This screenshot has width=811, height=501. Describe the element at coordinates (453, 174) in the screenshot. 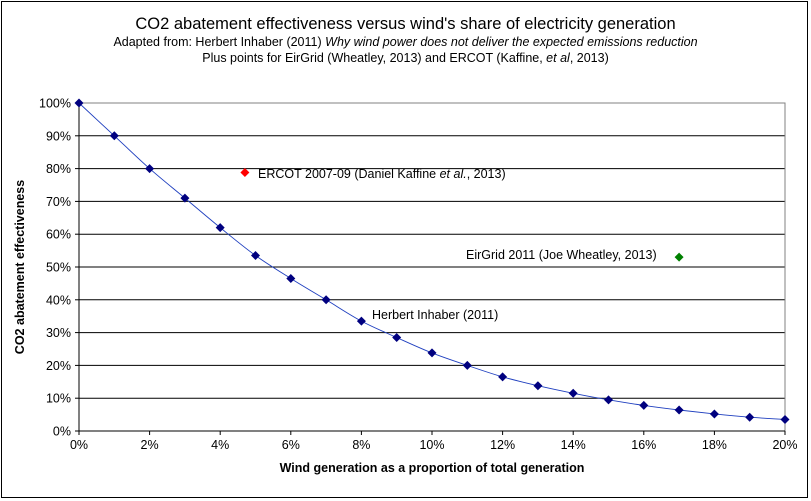

I see `label-ercot-italic: et al.` at that location.